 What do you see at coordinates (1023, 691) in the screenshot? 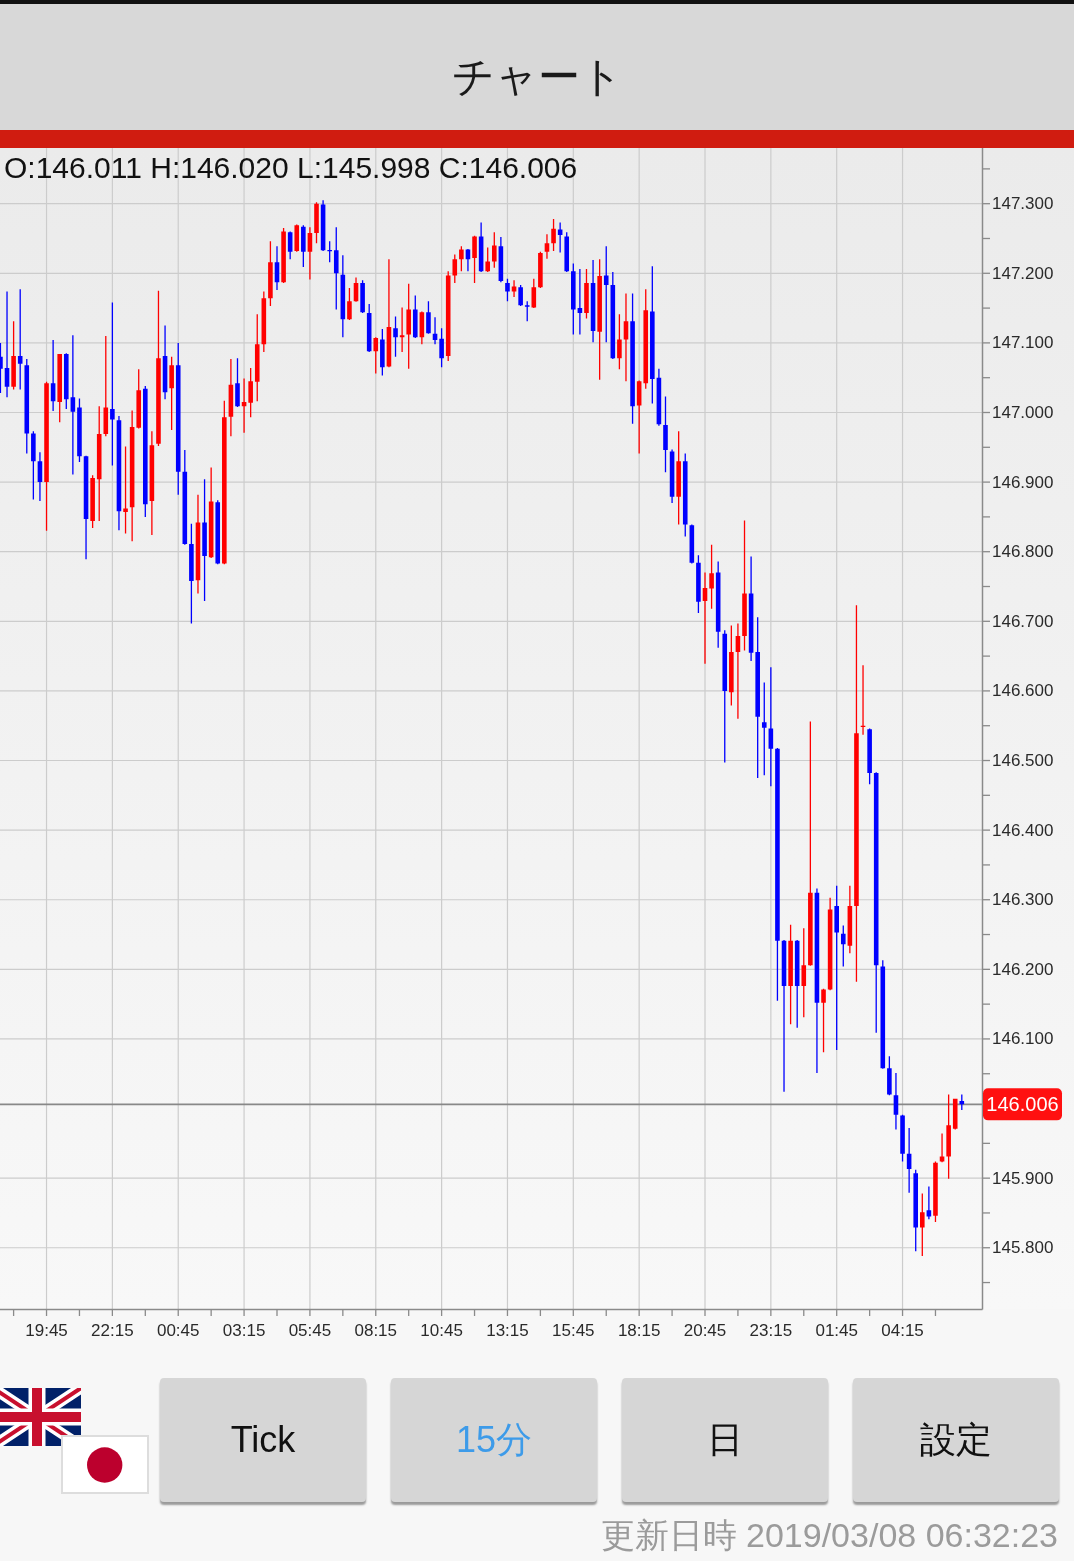
I see `y-tick-label: 146.600` at bounding box center [1023, 691].